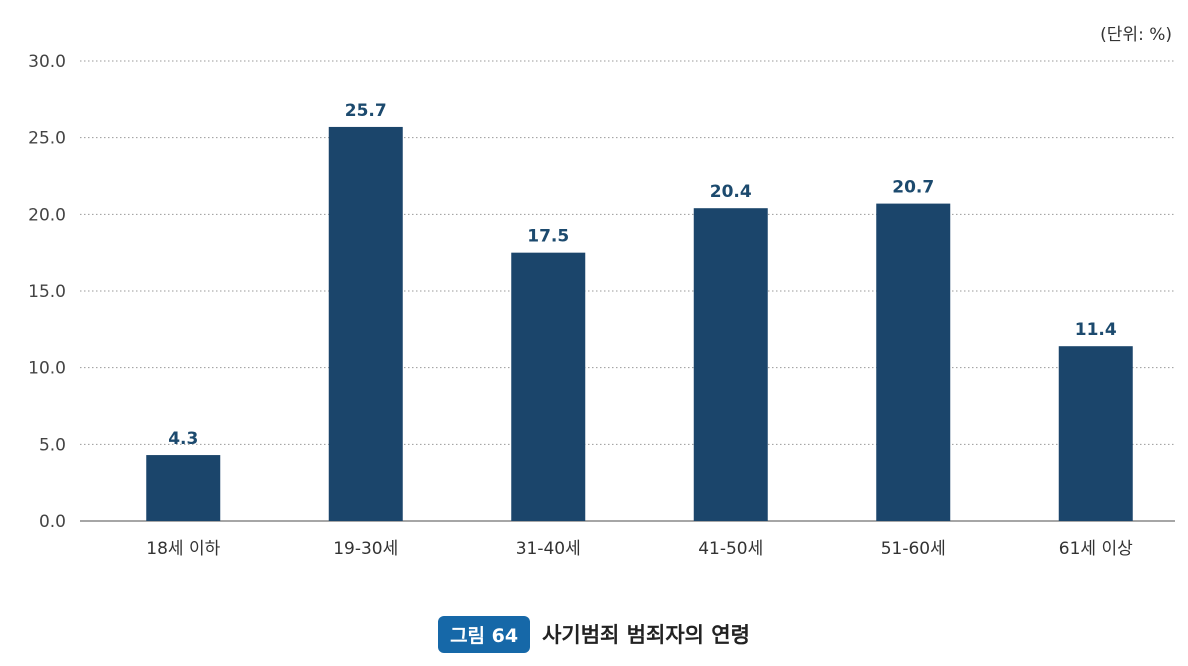 This screenshot has width=1188, height=666. What do you see at coordinates (47, 139) in the screenshot?
I see `y-tick-label: 25.0` at bounding box center [47, 139].